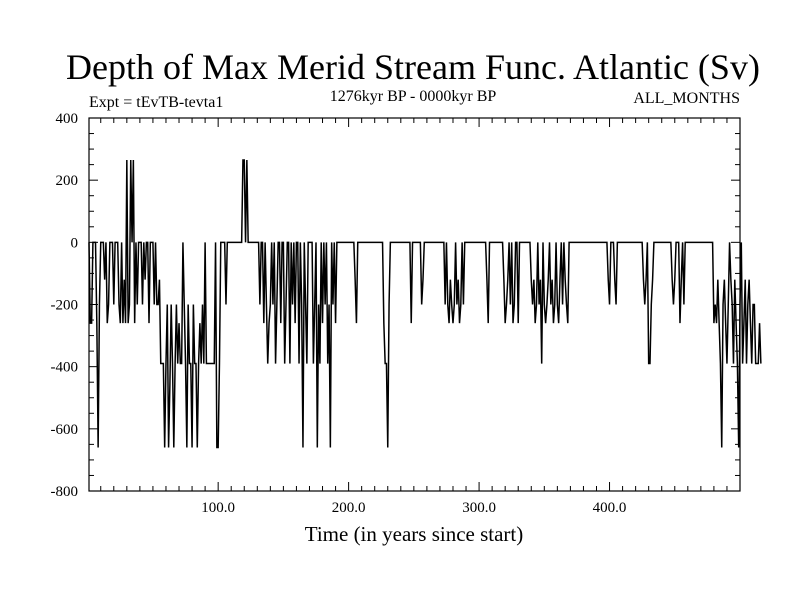 This screenshot has height=600, width=800. I want to click on y-tick-label: -800, so click(65, 492).